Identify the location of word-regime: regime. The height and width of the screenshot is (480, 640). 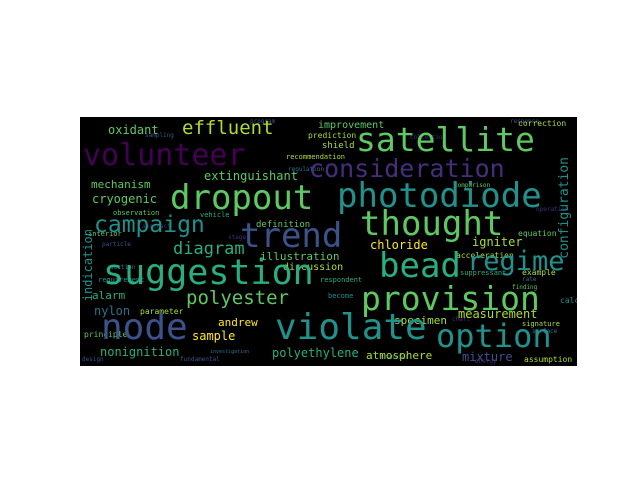
(516, 261).